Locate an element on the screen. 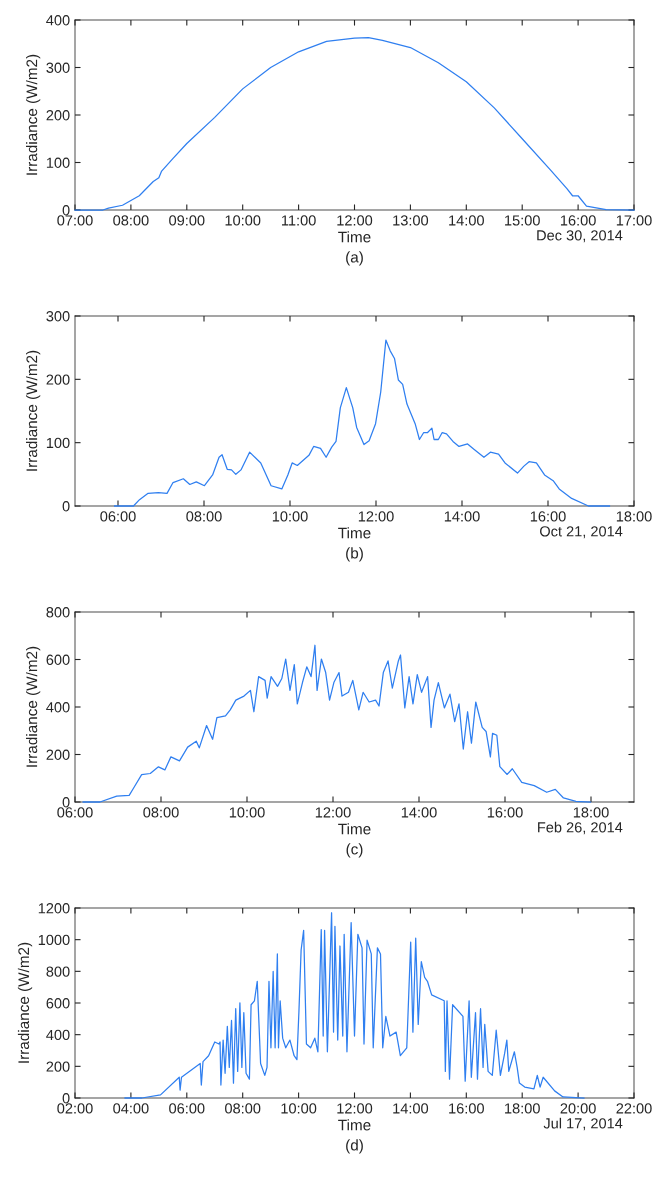  text: (b) is located at coordinates (354, 554).